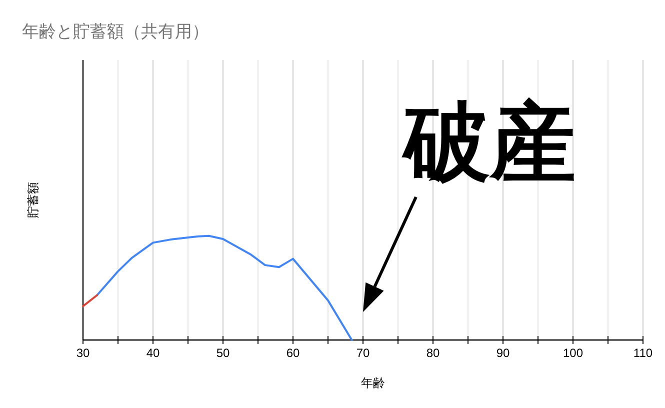 The image size is (665, 408). I want to click on x-tick-label: 70, so click(363, 353).